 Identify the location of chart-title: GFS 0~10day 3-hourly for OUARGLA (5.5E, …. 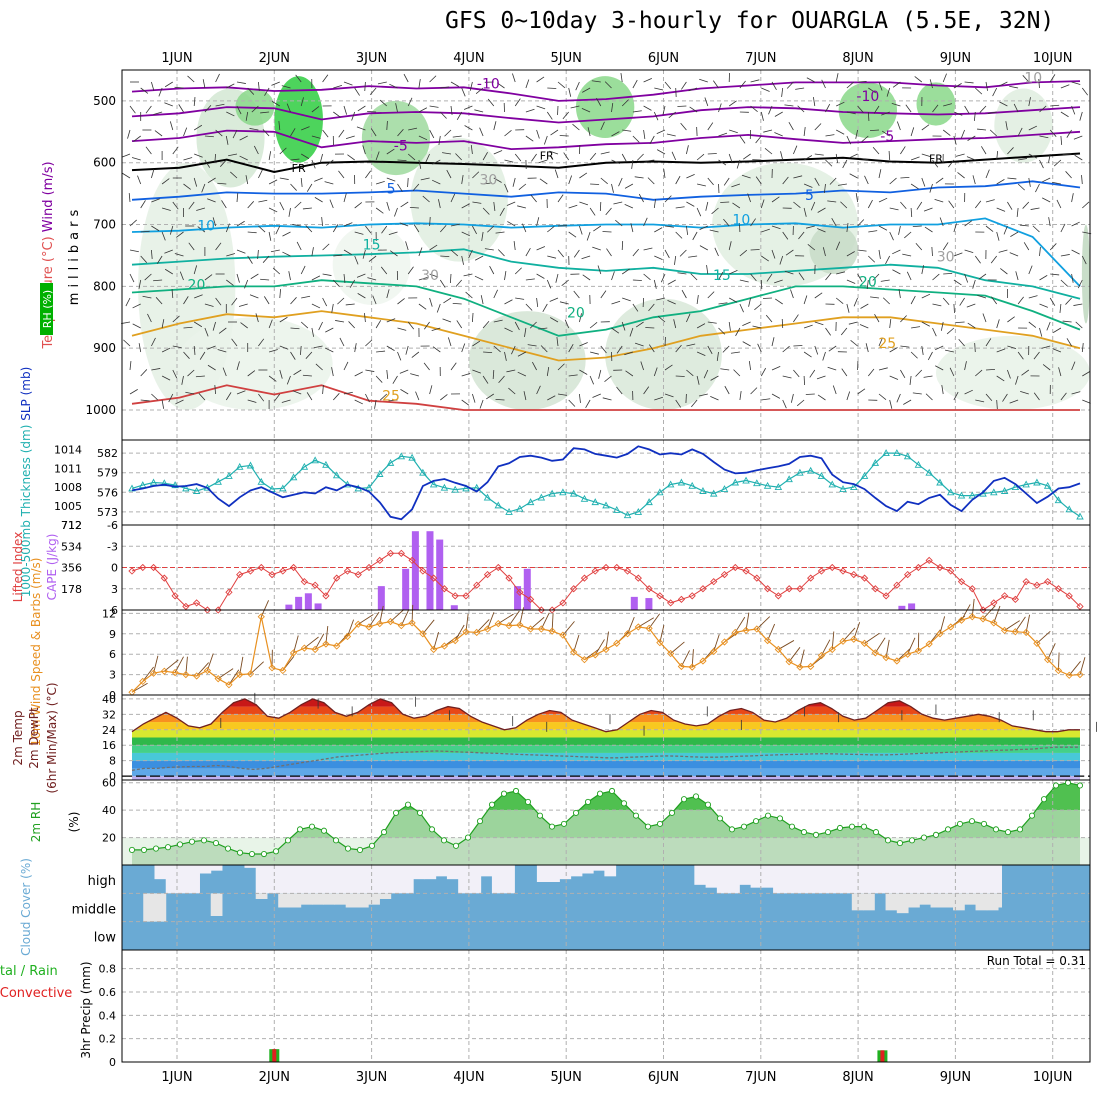
(750, 21).